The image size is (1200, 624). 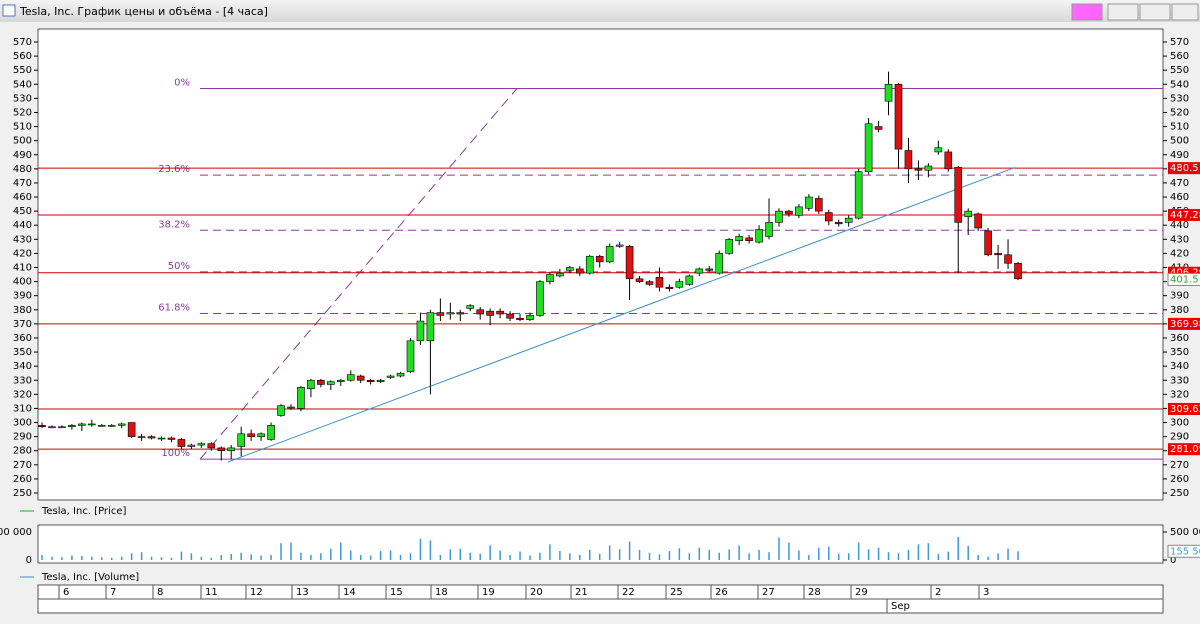 What do you see at coordinates (628, 592) in the screenshot?
I see `date-label: 22` at bounding box center [628, 592].